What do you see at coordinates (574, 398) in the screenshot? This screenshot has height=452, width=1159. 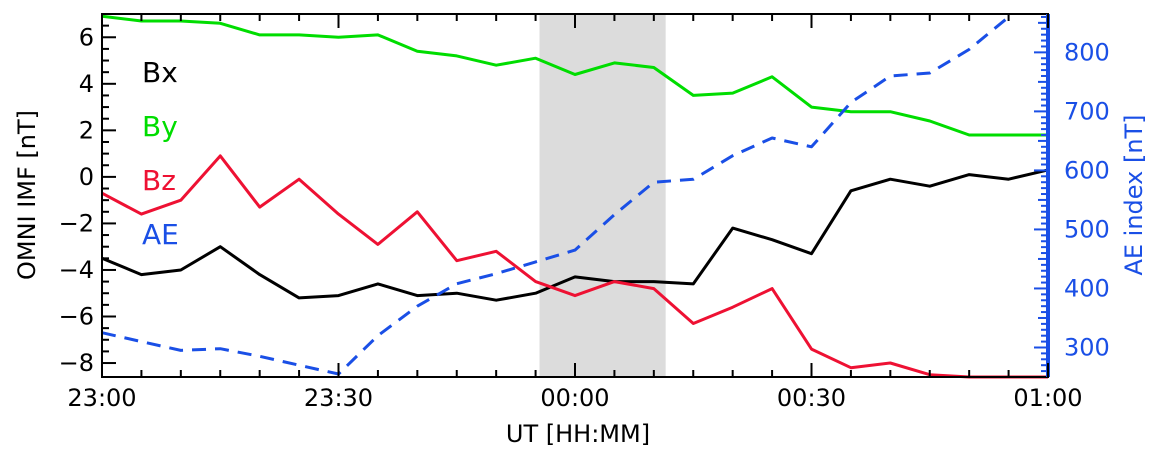 I see `x-tick-label: 00:00` at bounding box center [574, 398].